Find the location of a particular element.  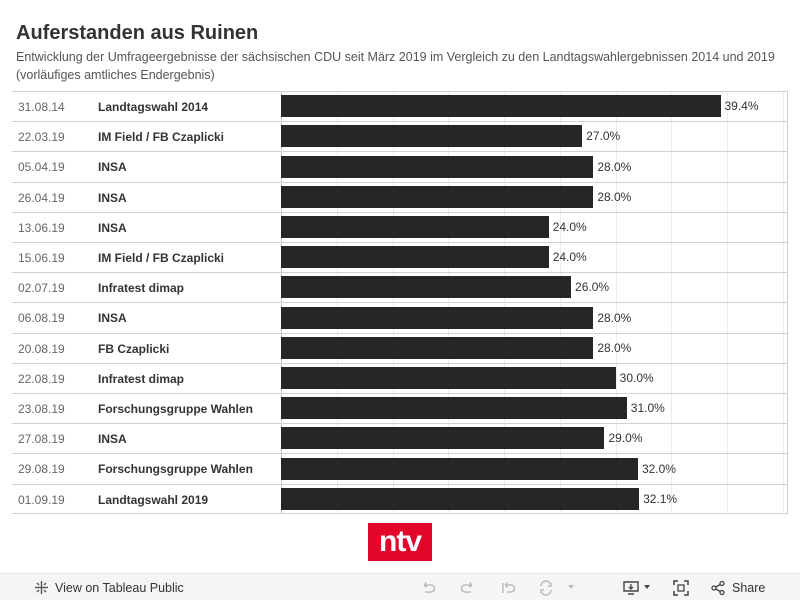

bar-value-label: 30.0% is located at coordinates (636, 377).